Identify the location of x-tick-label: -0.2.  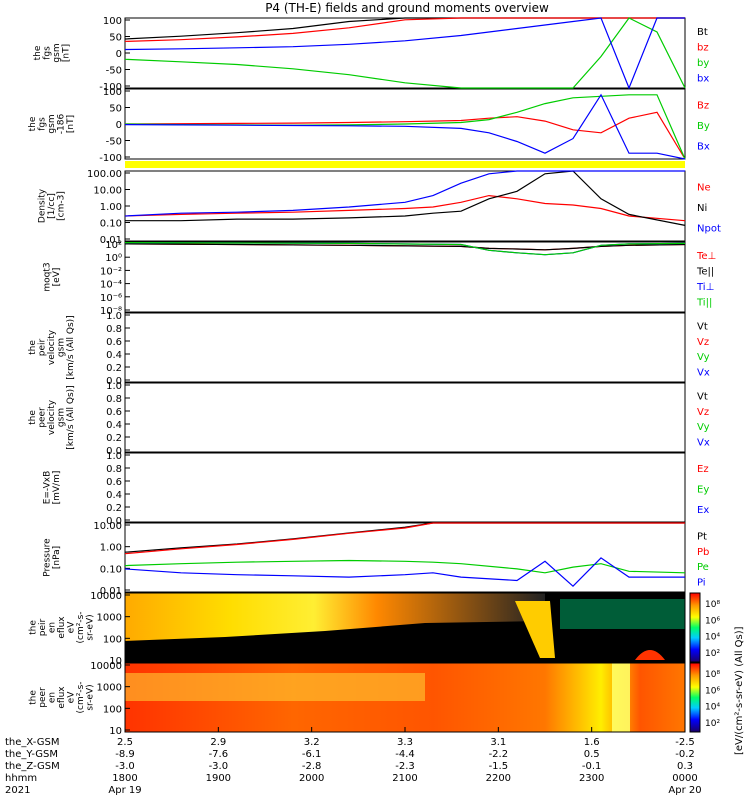
(685, 754).